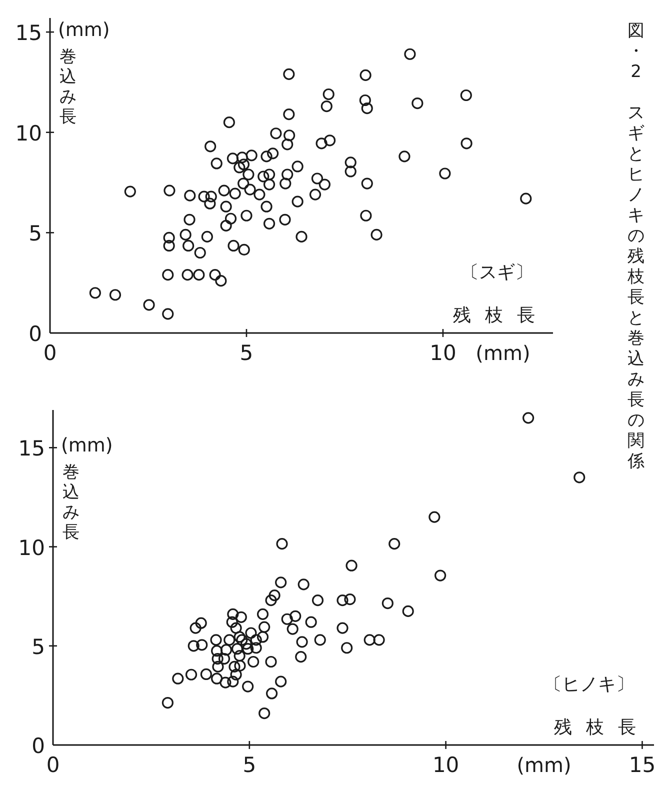 The image size is (660, 785). I want to click on x-tick-label: 0, so click(53, 765).